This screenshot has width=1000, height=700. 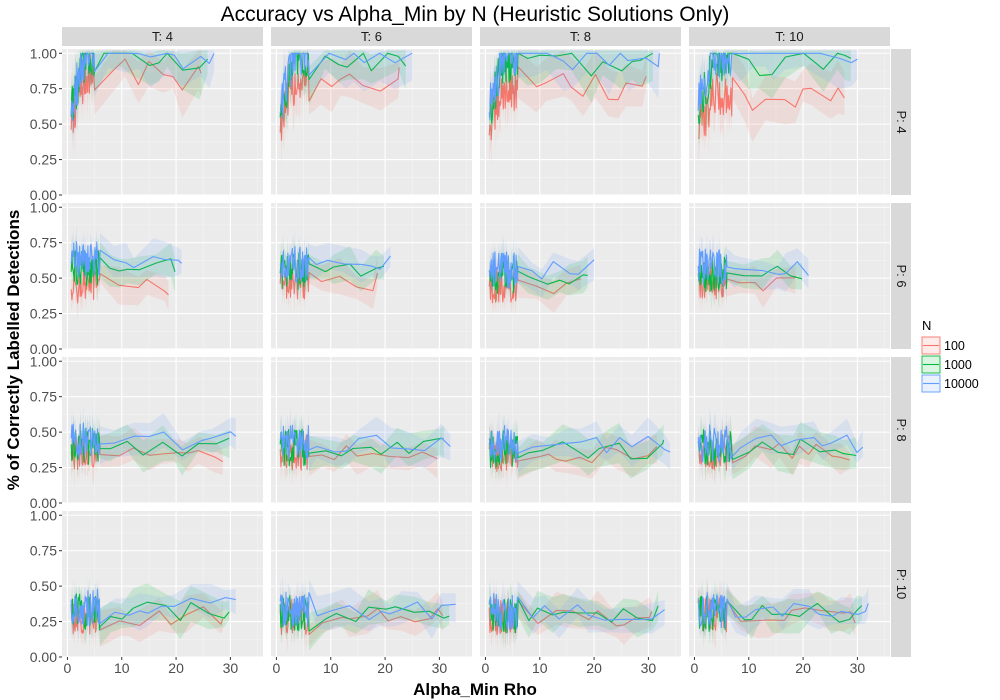 I want to click on legend-title: N, so click(x=926, y=325).